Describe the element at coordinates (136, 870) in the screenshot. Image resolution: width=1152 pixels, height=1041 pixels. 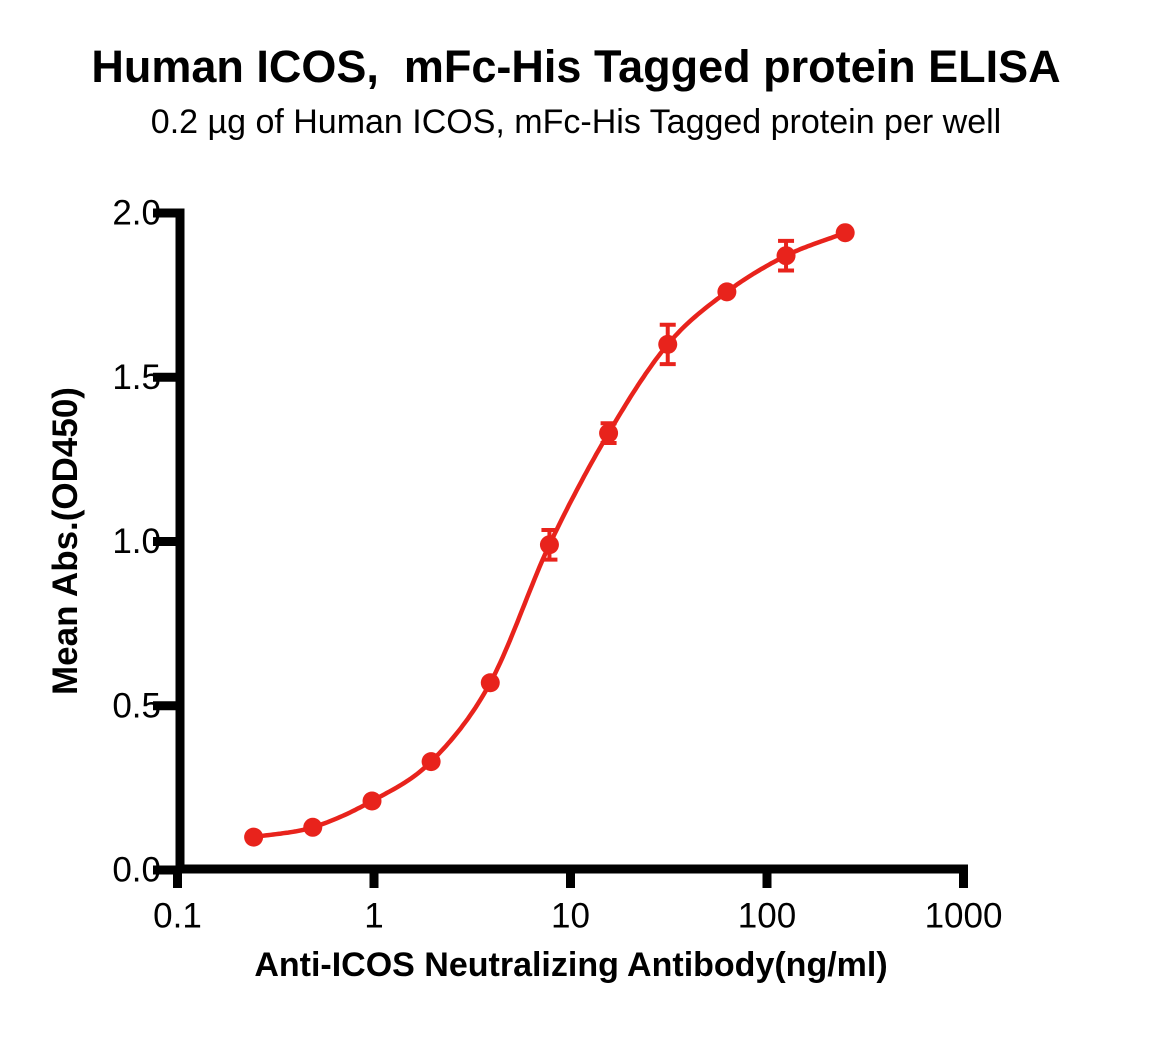
I see `y-tick-label: 0.0` at that location.